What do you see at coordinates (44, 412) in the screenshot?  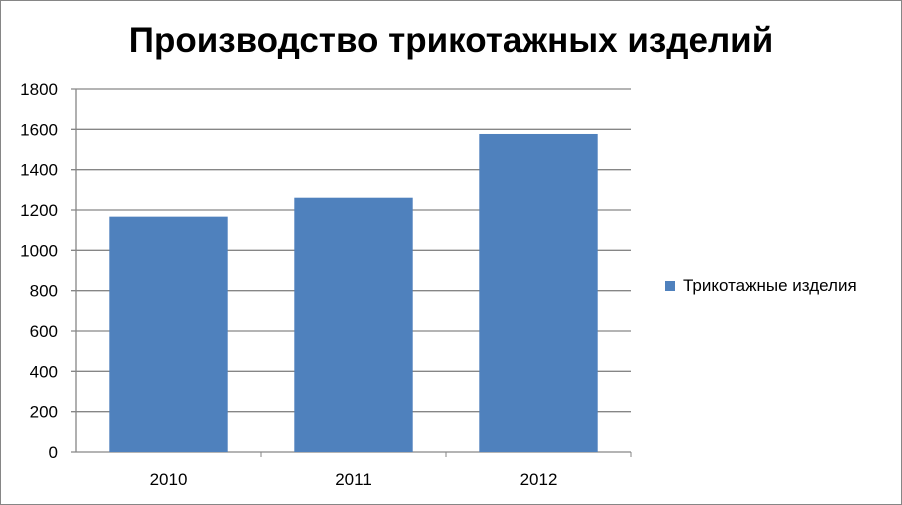 I see `y-tick-label: 200` at bounding box center [44, 412].